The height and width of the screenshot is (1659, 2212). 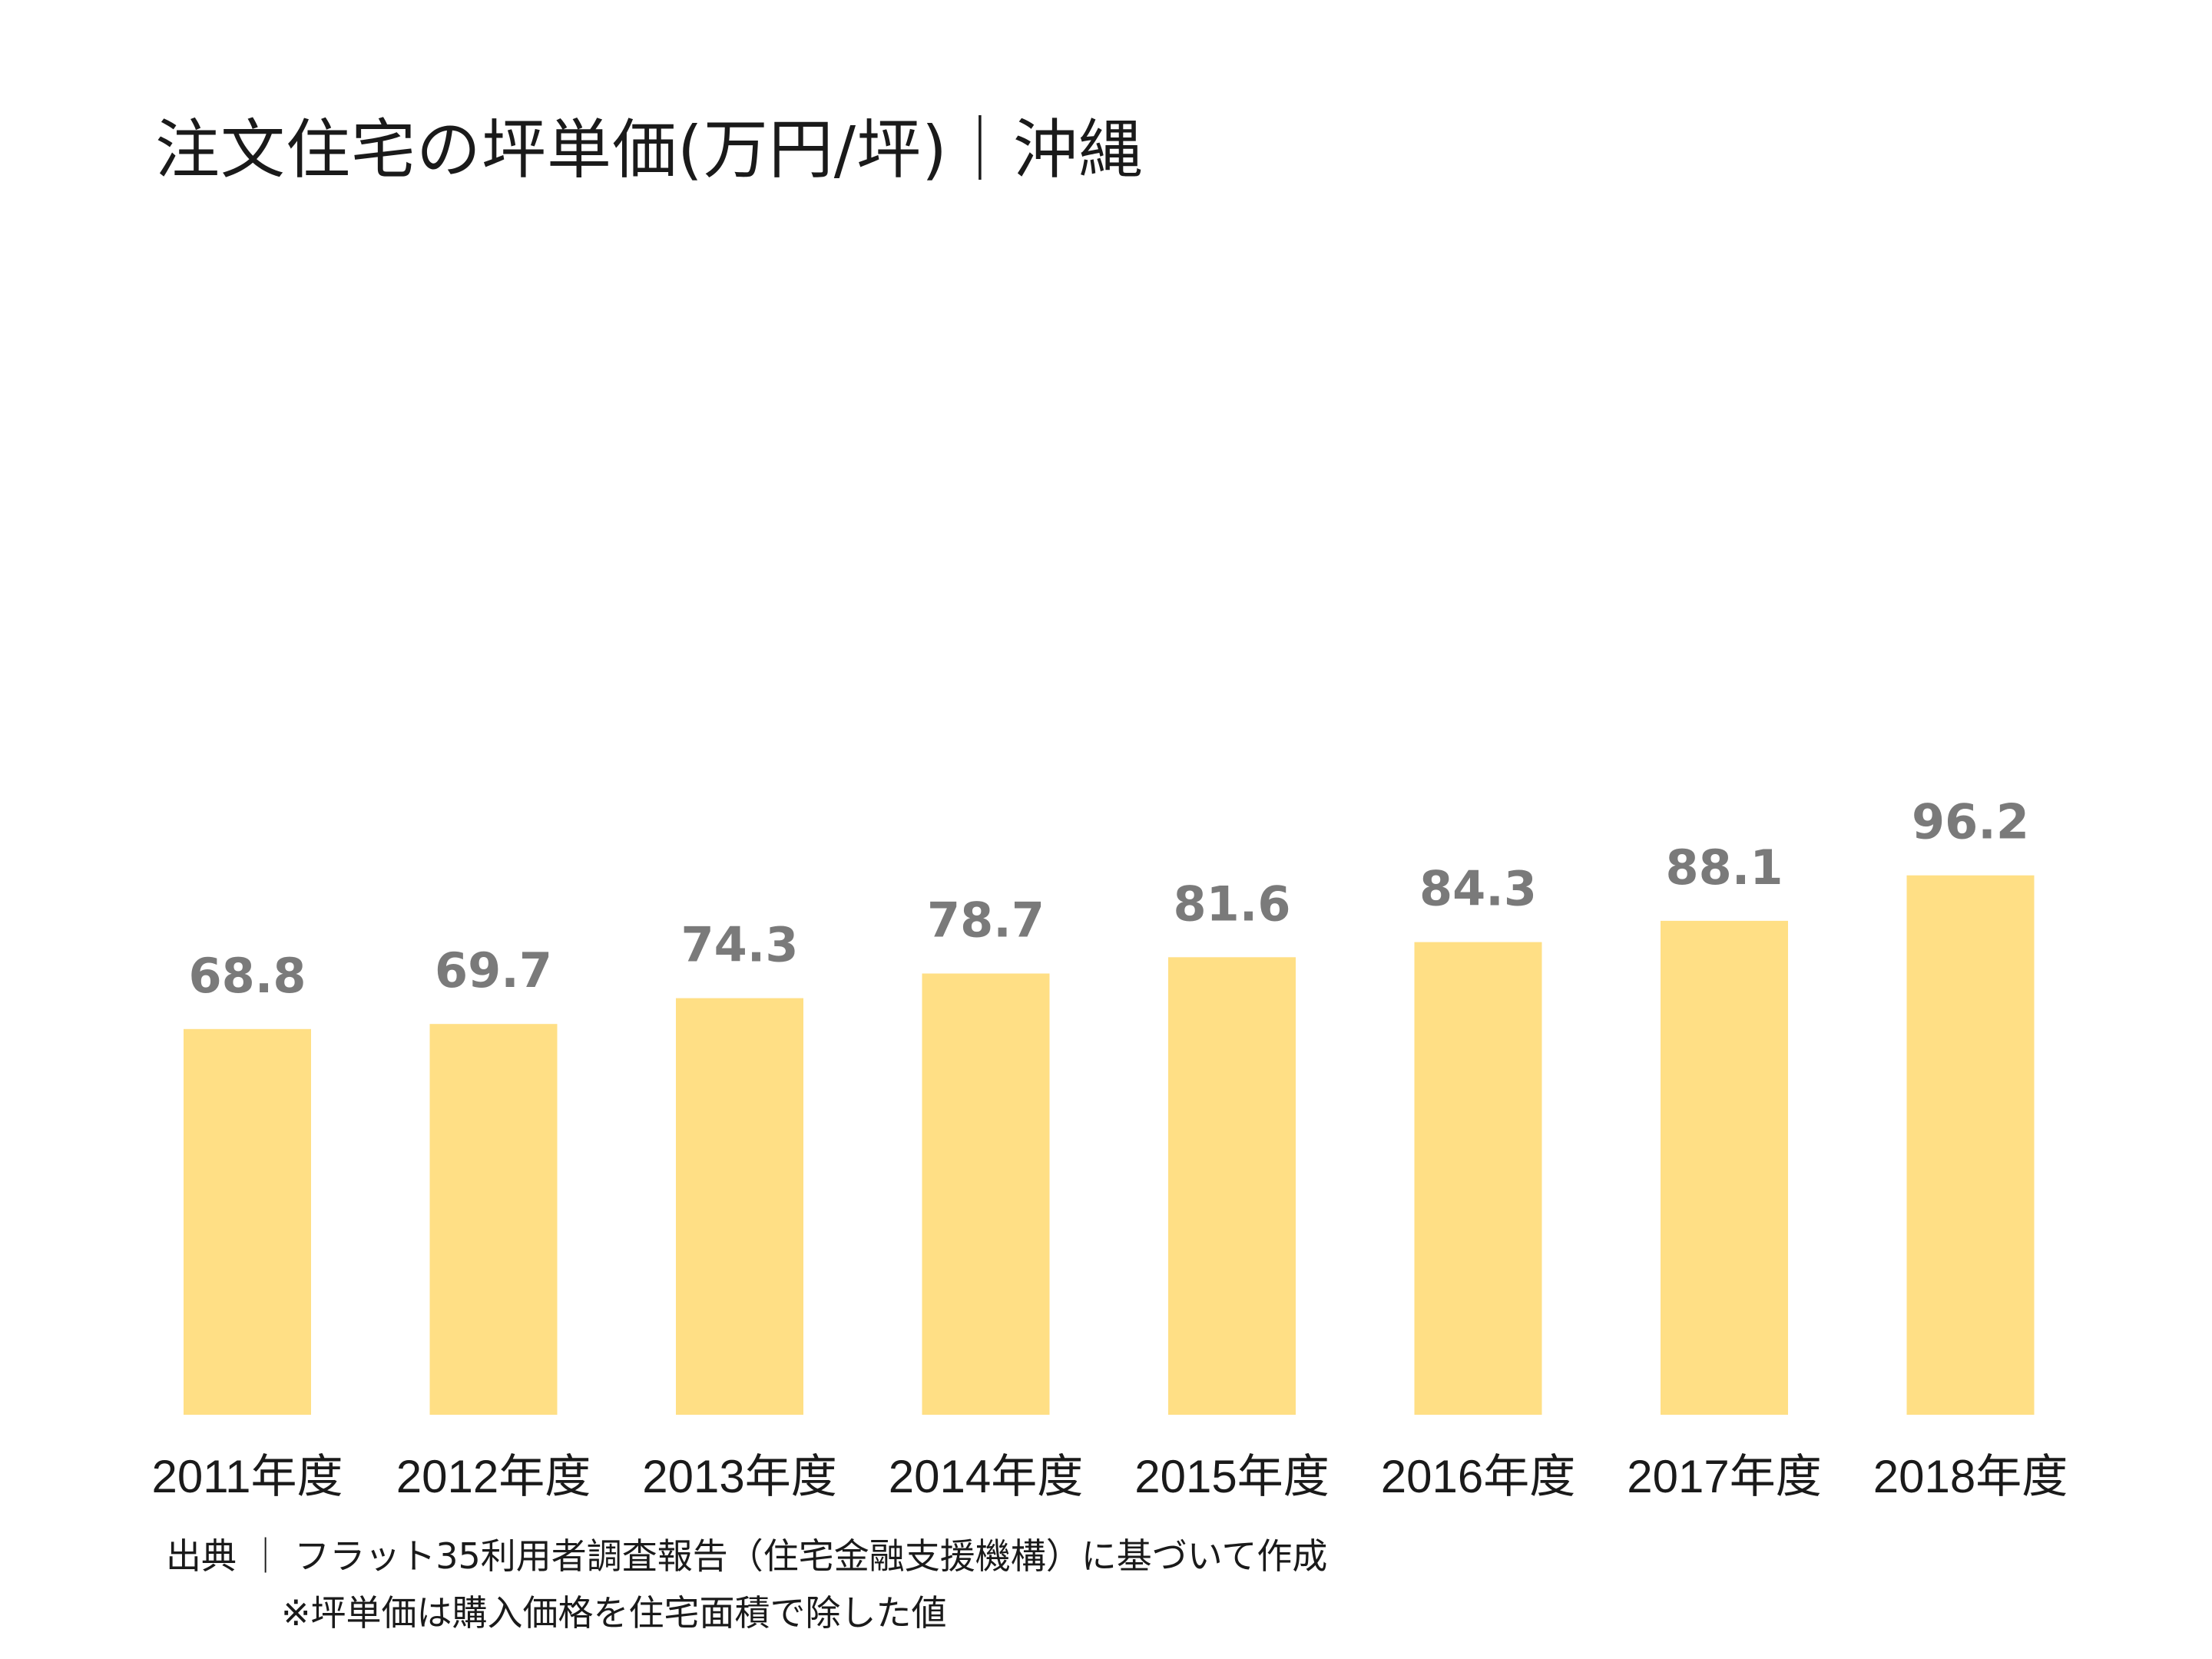 I want to click on data-label-2012年度: 69.7, so click(x=494, y=970).